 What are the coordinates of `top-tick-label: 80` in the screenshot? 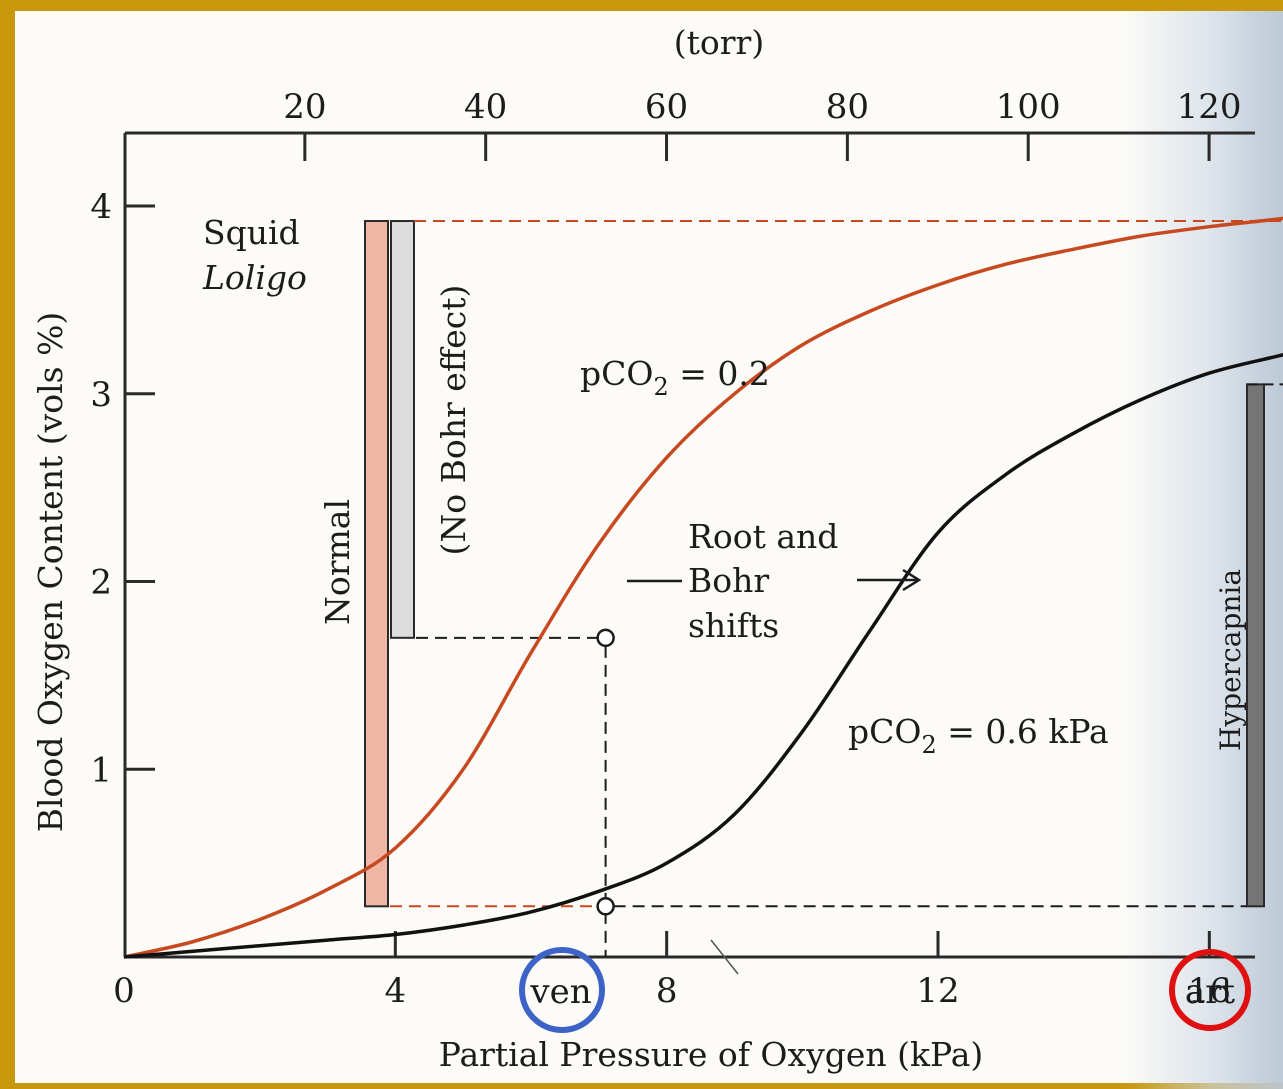 It's located at (847, 107).